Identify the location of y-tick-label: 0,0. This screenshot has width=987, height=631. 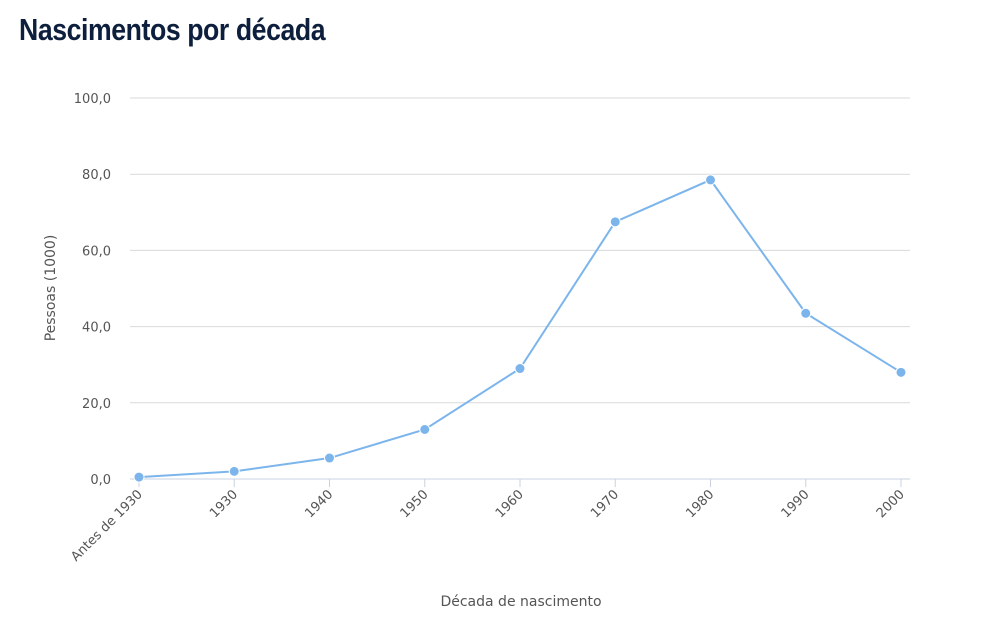
(100, 480).